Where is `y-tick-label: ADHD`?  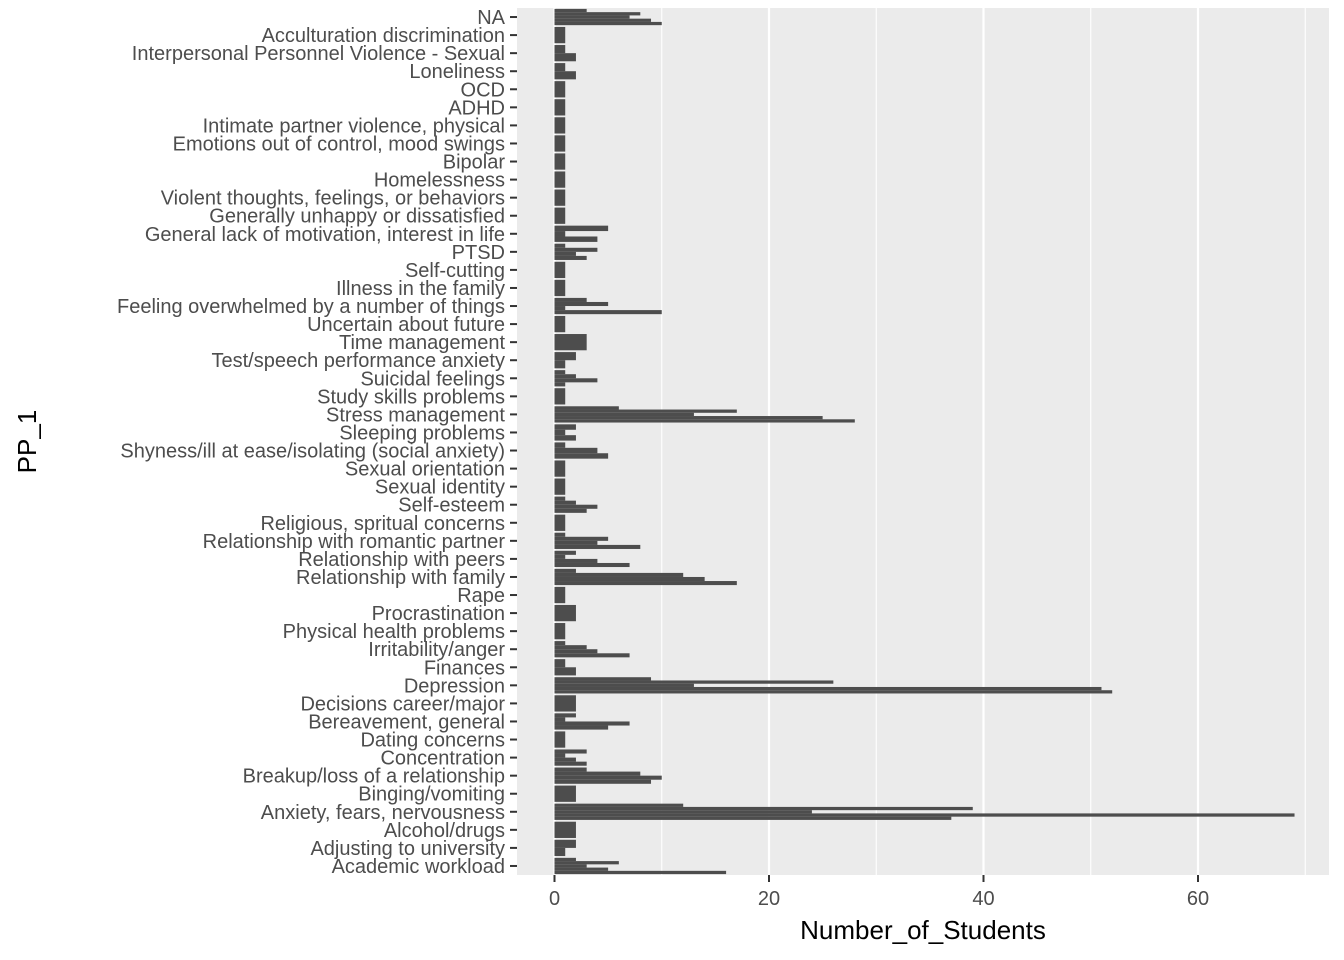 y-tick-label: ADHD is located at coordinates (476, 108).